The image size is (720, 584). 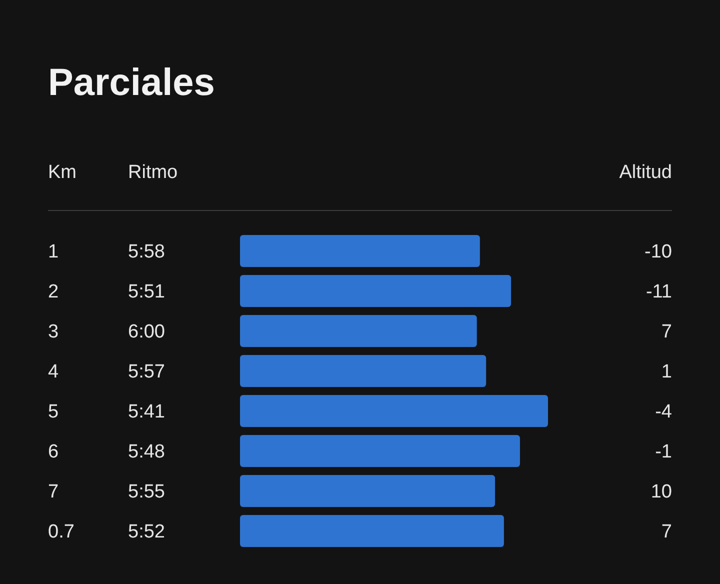 I want to click on text: 10, so click(x=661, y=492).